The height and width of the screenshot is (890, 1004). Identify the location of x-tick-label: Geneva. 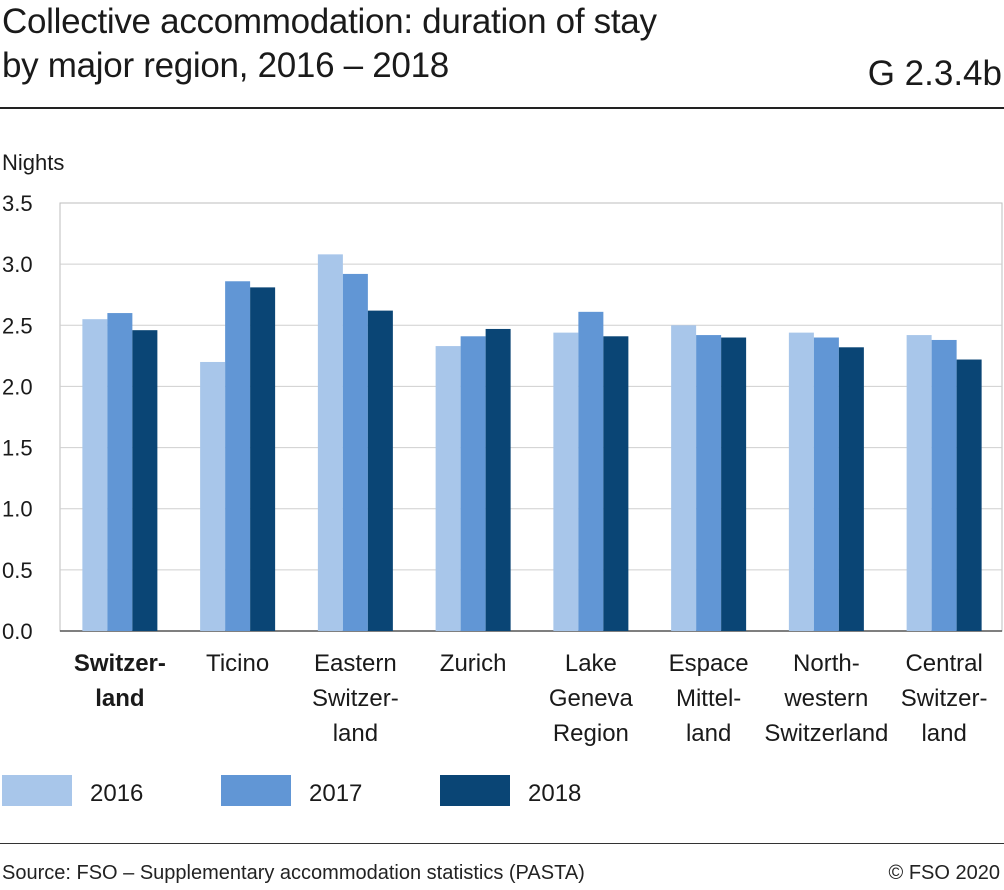
(591, 698).